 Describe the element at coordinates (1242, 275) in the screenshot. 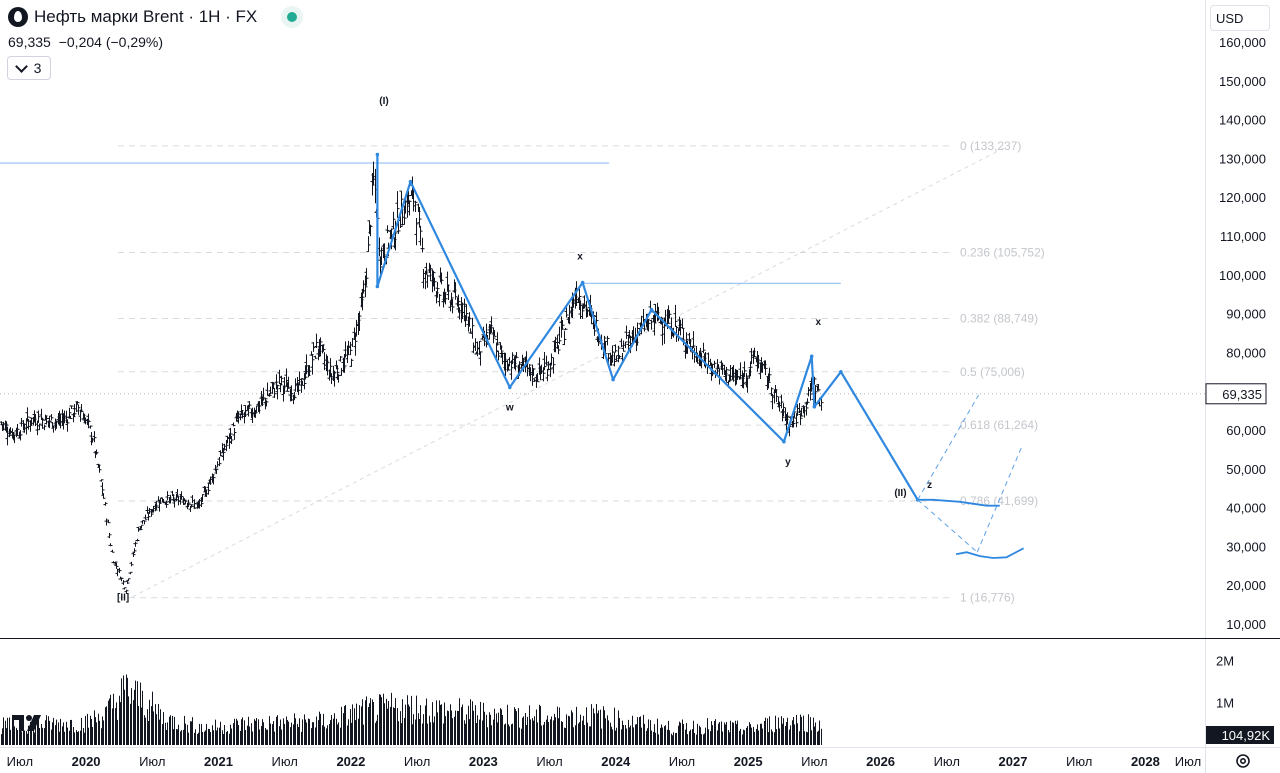

I see `price-tick-label: 100,000` at that location.